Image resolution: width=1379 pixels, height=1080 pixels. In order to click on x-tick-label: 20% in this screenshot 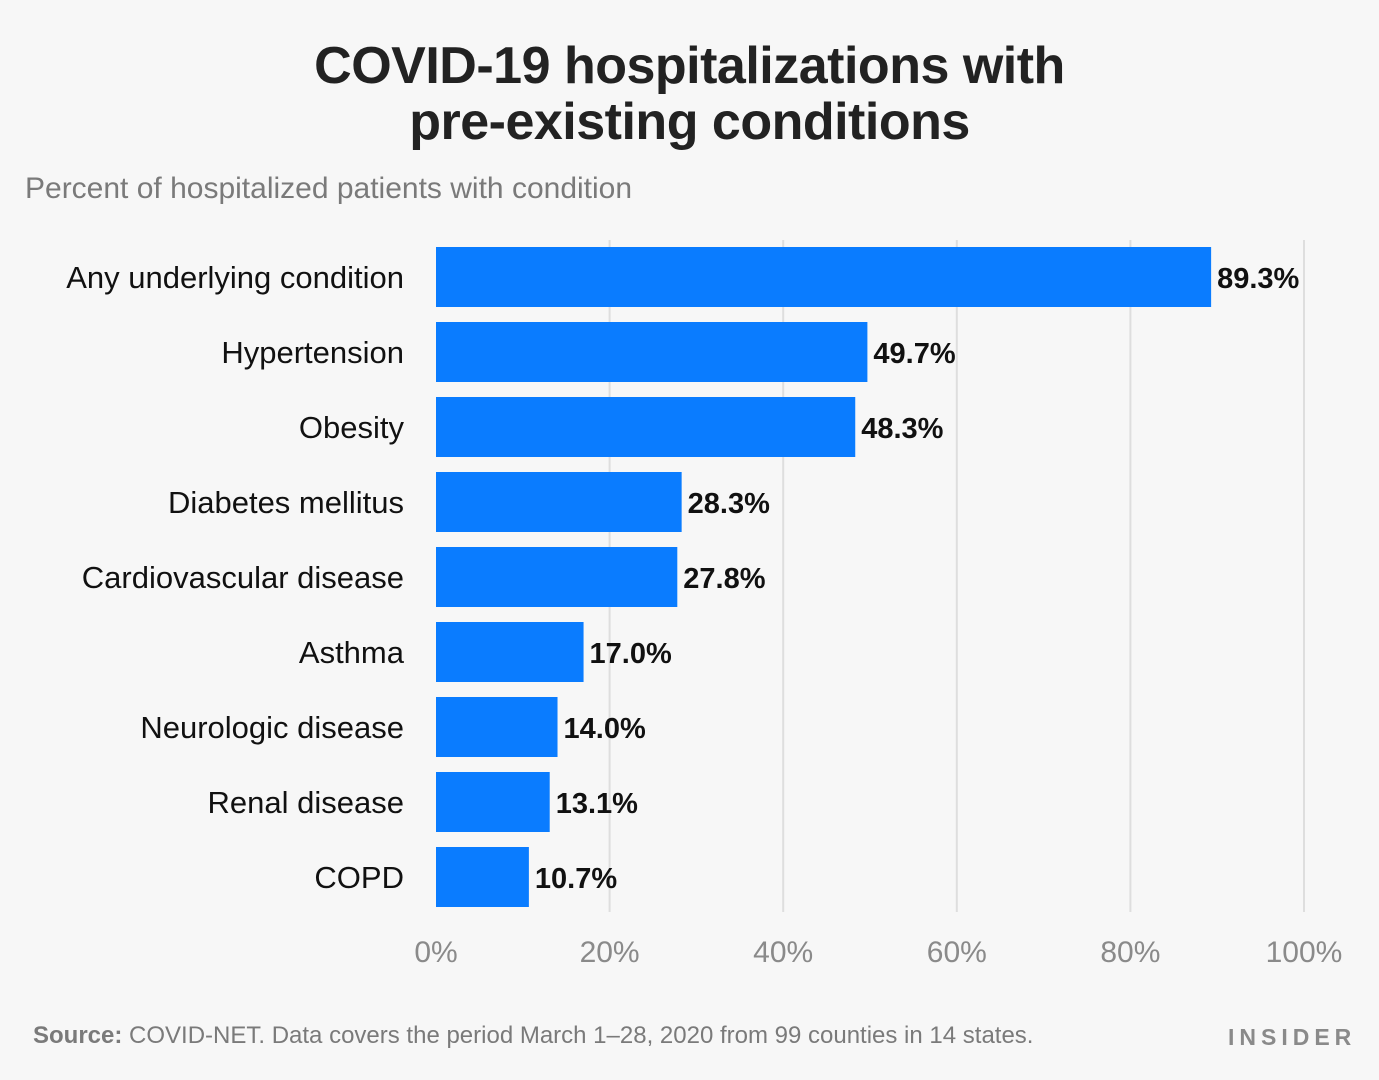, I will do `click(610, 952)`.